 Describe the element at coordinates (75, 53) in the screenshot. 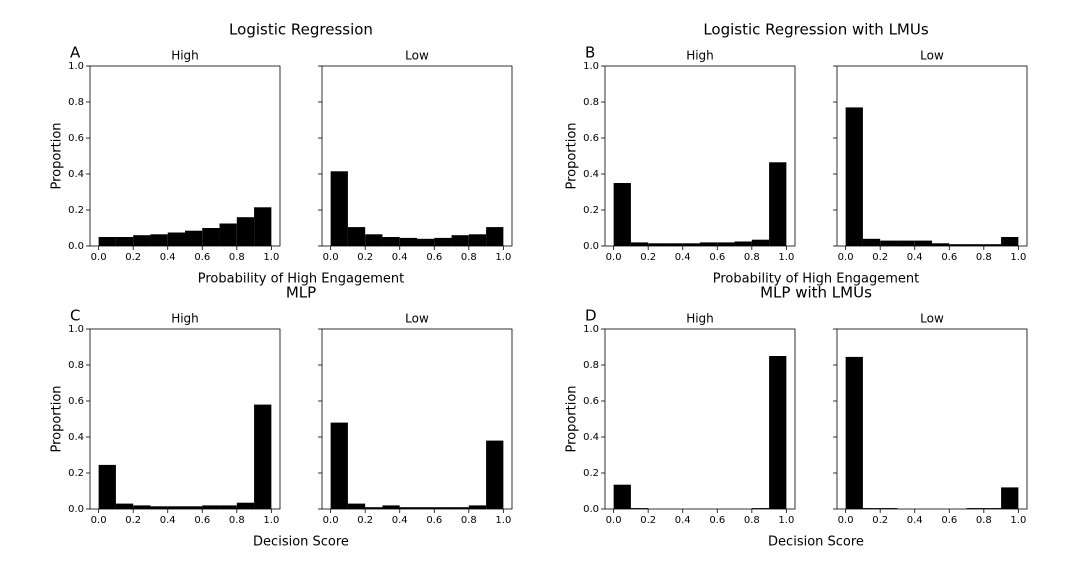

I see `panel-letter: A` at that location.